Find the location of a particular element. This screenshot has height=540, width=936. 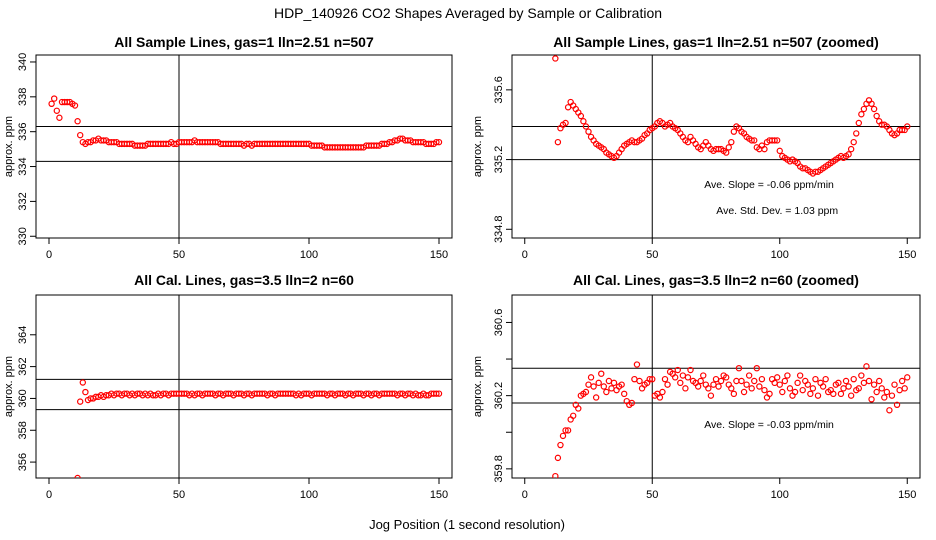

x-tick-label: 100 is located at coordinates (309, 495).